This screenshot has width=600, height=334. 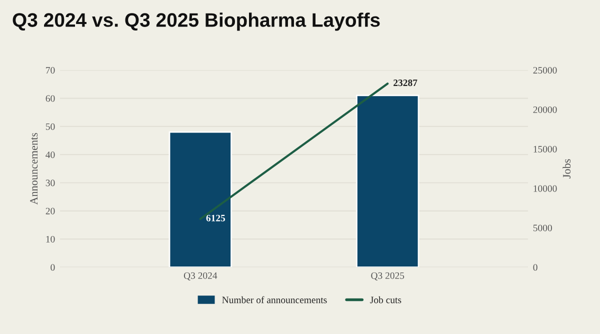 I want to click on x-tick-label: Q3 2025, so click(x=387, y=276).